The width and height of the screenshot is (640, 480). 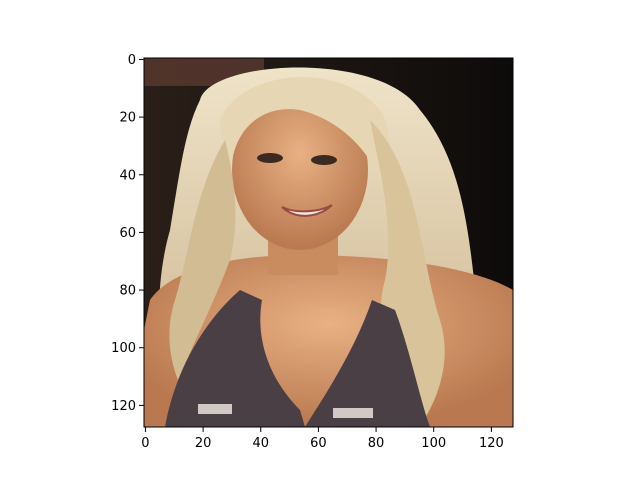 What do you see at coordinates (353, 413) in the screenshot?
I see `garment-logo-right` at bounding box center [353, 413].